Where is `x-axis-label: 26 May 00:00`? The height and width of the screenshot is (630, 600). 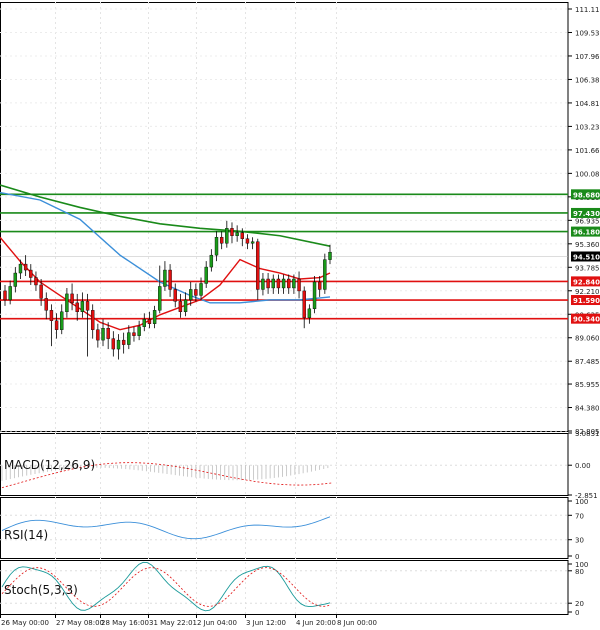 x-axis-label: 26 May 00:00 is located at coordinates (25, 623).